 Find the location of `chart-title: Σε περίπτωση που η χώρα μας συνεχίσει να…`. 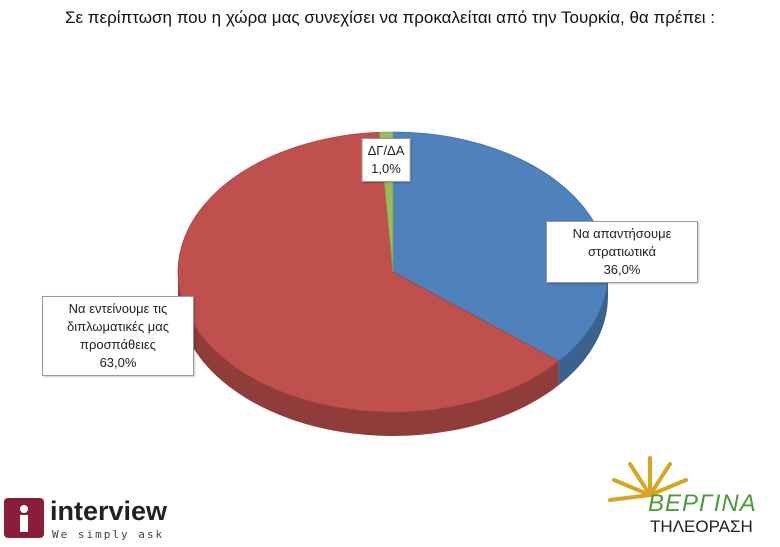

chart-title: Σε περίπτωση που η χώρα μας συνεχίσει να… is located at coordinates (389, 17).